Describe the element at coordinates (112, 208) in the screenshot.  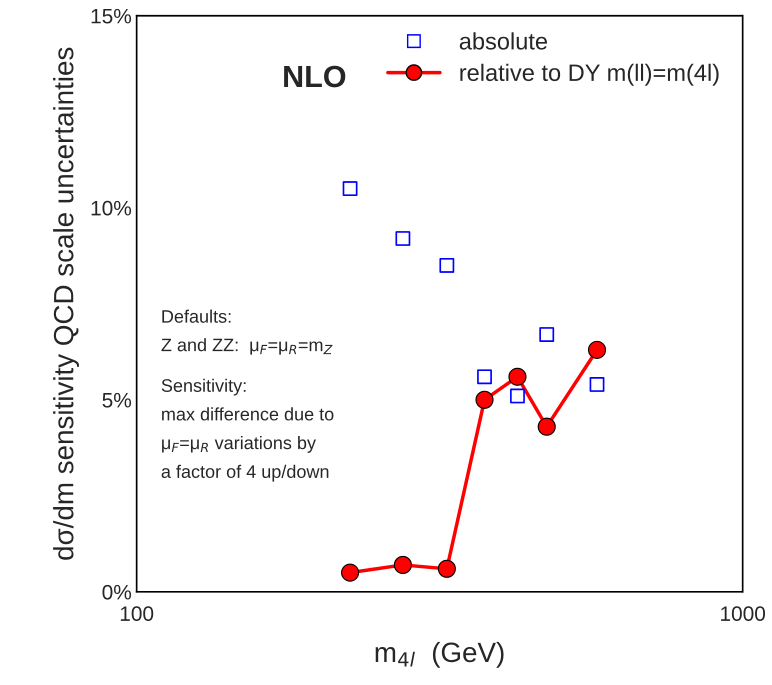
I see `y-tick-label: 10%` at that location.